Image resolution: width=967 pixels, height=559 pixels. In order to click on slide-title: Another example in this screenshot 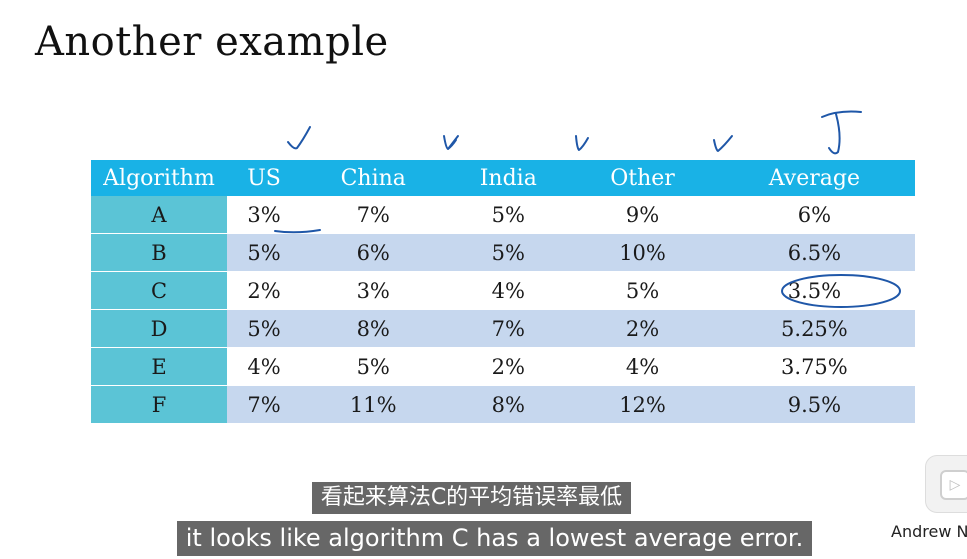, I will do `click(212, 42)`.